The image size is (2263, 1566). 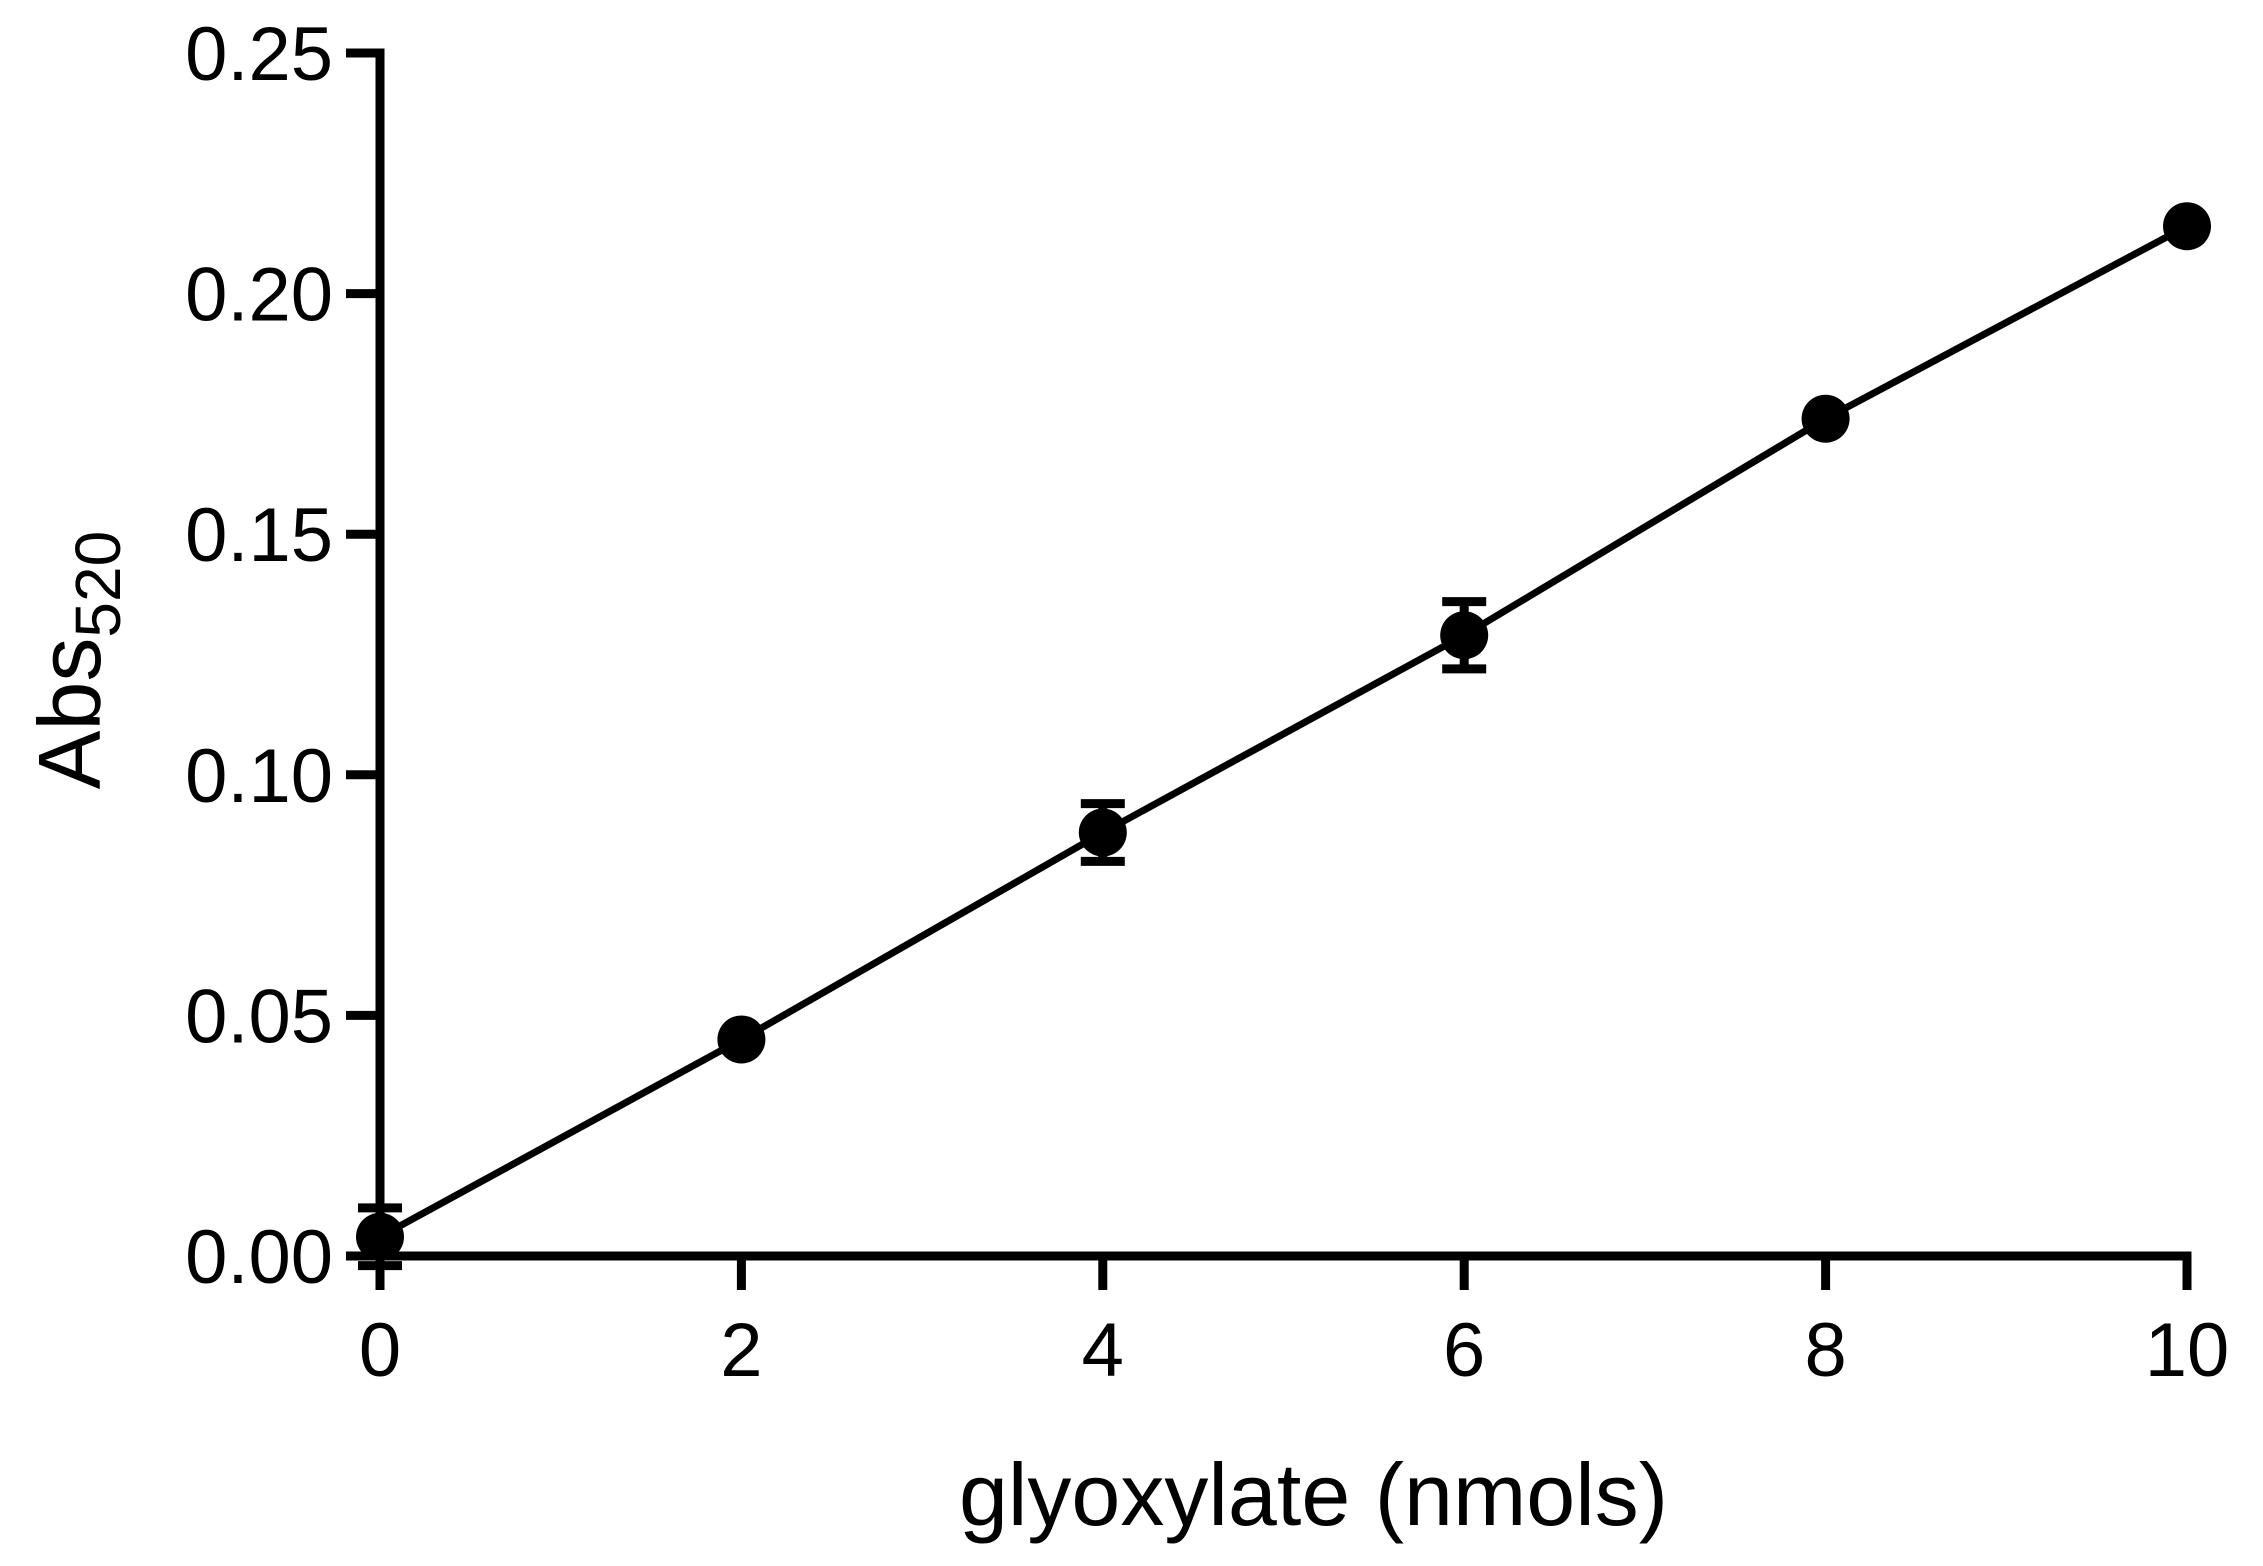 What do you see at coordinates (259, 1016) in the screenshot?
I see `y-tick-label: 0.05` at bounding box center [259, 1016].